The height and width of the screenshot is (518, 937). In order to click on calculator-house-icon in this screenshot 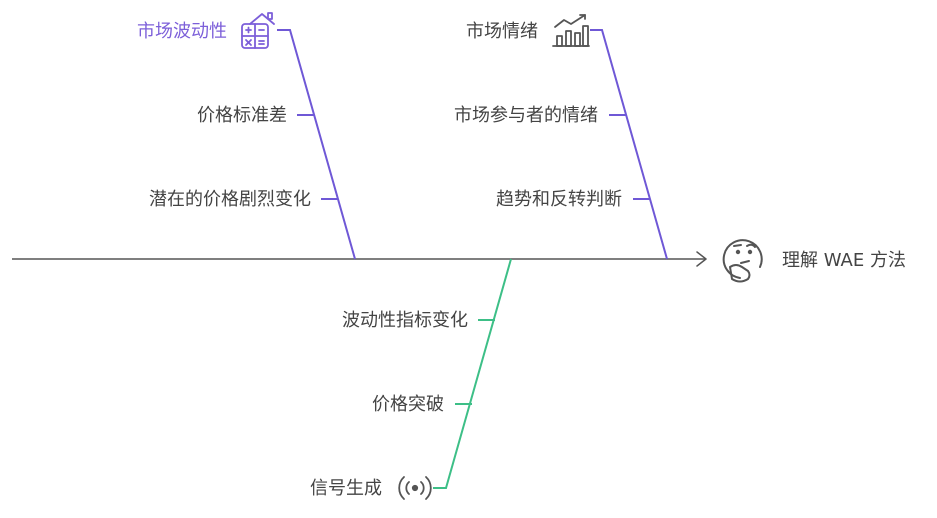, I will do `click(258, 30)`.